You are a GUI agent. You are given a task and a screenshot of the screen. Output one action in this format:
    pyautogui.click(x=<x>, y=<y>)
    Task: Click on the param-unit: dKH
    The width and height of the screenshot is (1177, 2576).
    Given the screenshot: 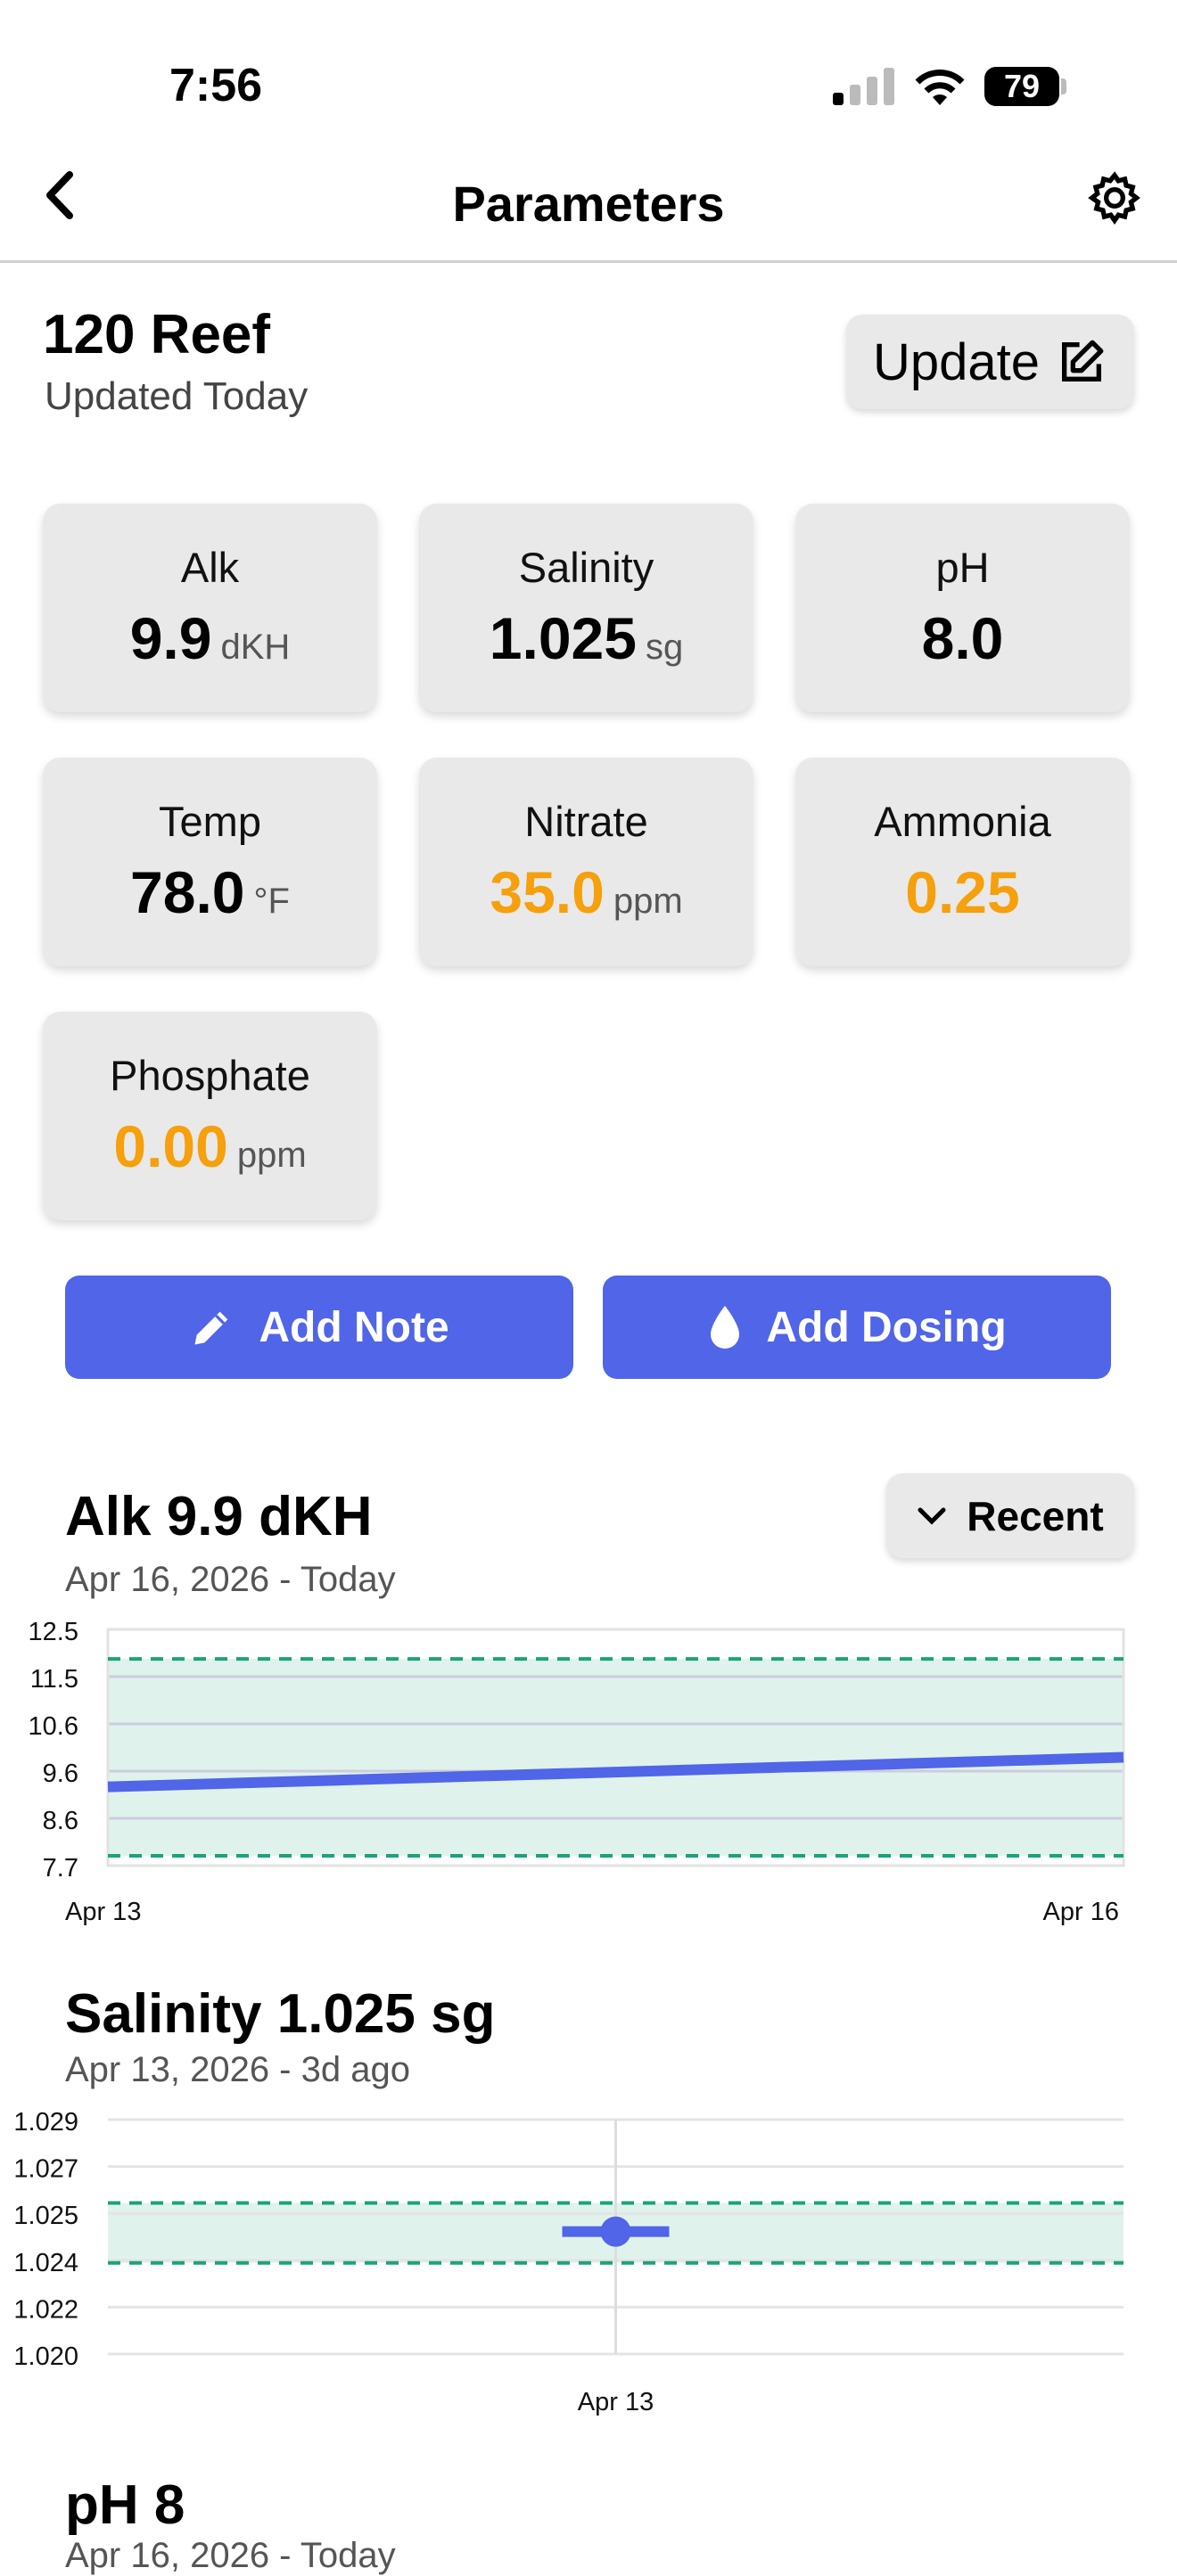 What is the action you would take?
    pyautogui.click(x=255, y=647)
    